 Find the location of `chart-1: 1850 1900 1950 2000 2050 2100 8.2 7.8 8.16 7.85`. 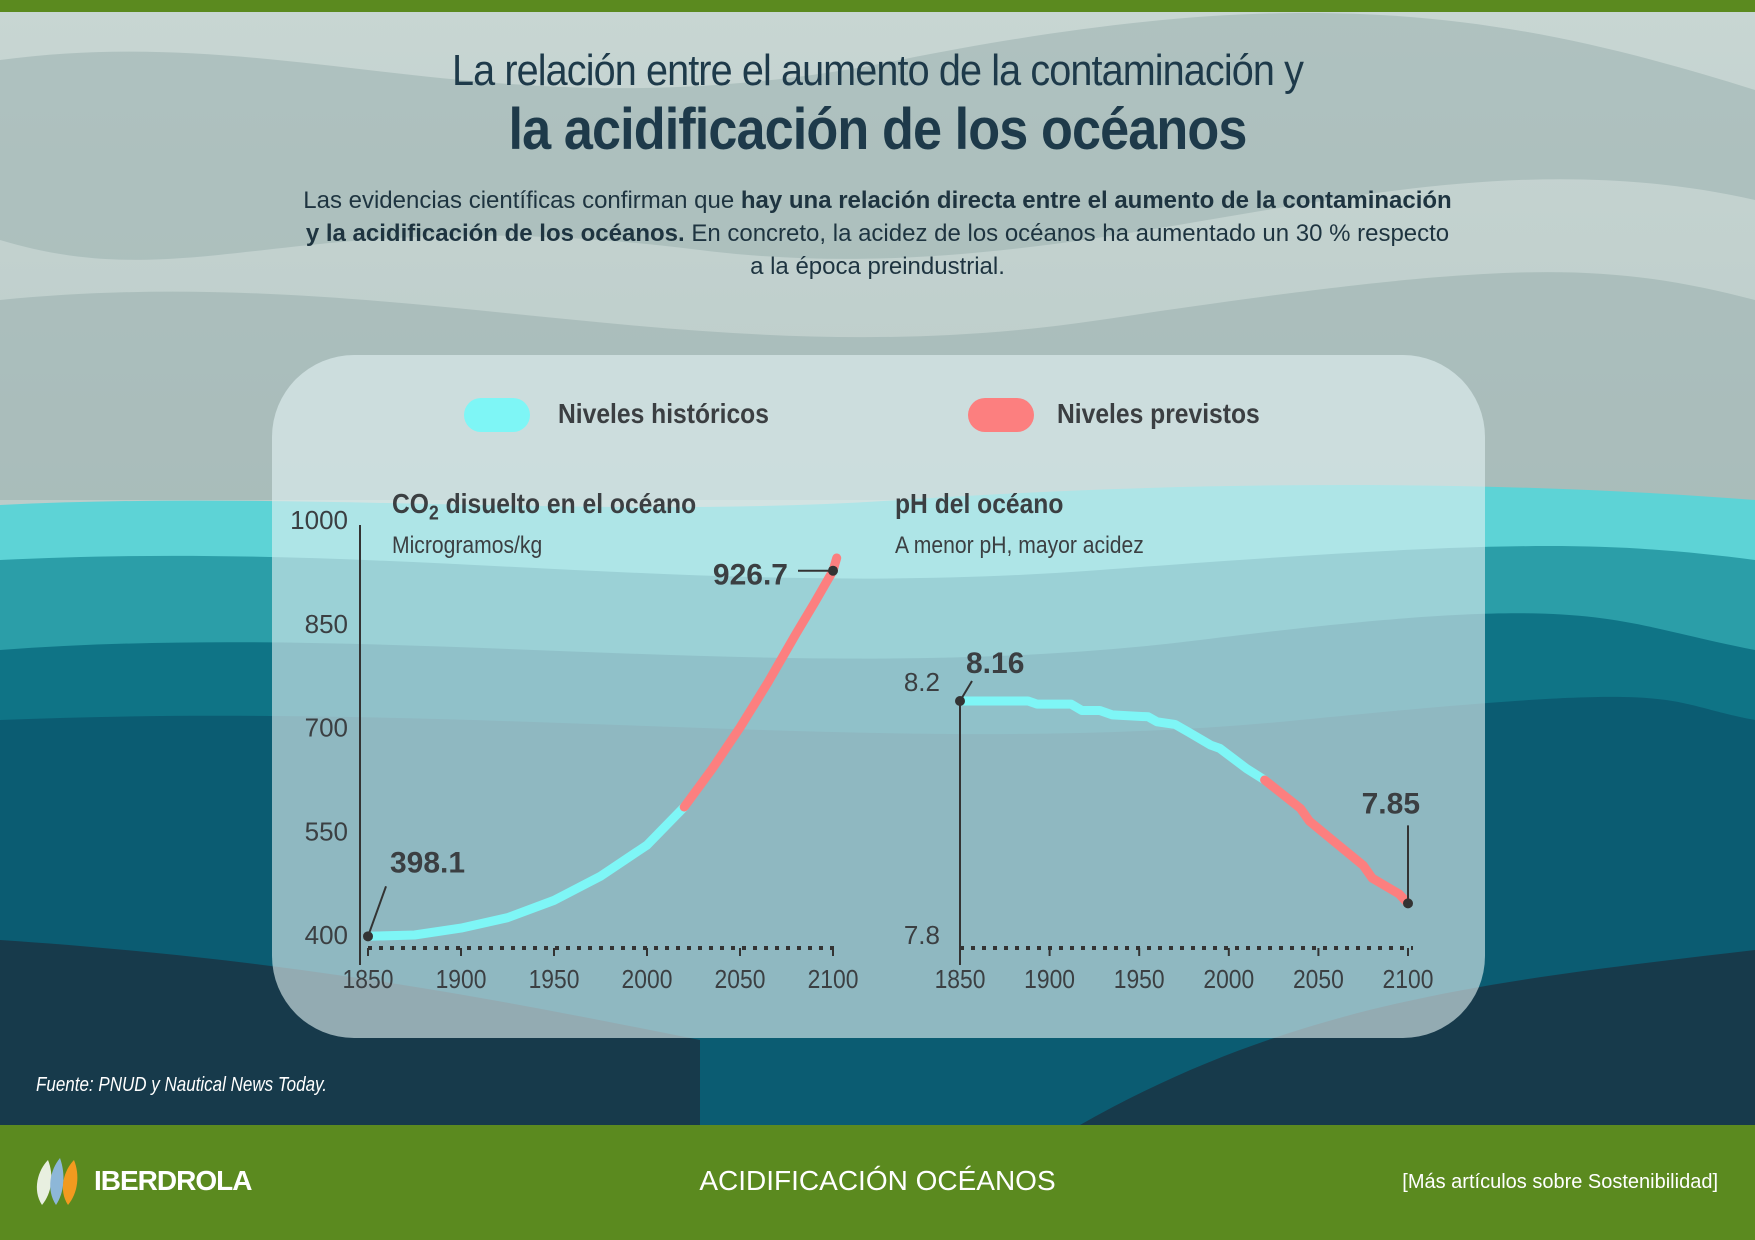

chart-1: 1850 1900 1950 2000 2050 2100 8.2 7.8 8.16 7.85 is located at coordinates (1169, 820).